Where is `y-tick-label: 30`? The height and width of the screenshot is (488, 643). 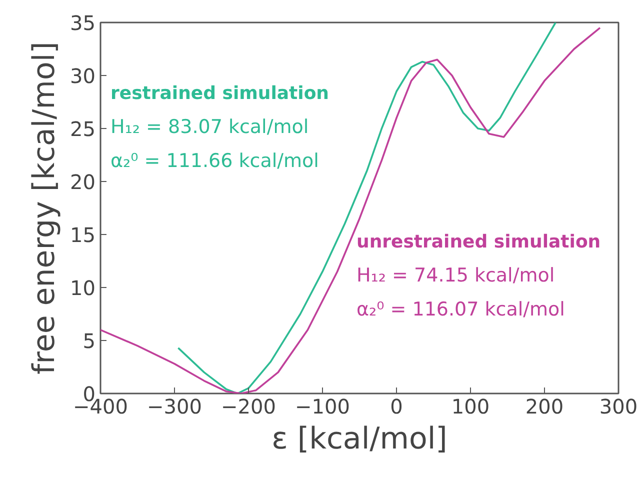 y-tick-label: 30 is located at coordinates (83, 76).